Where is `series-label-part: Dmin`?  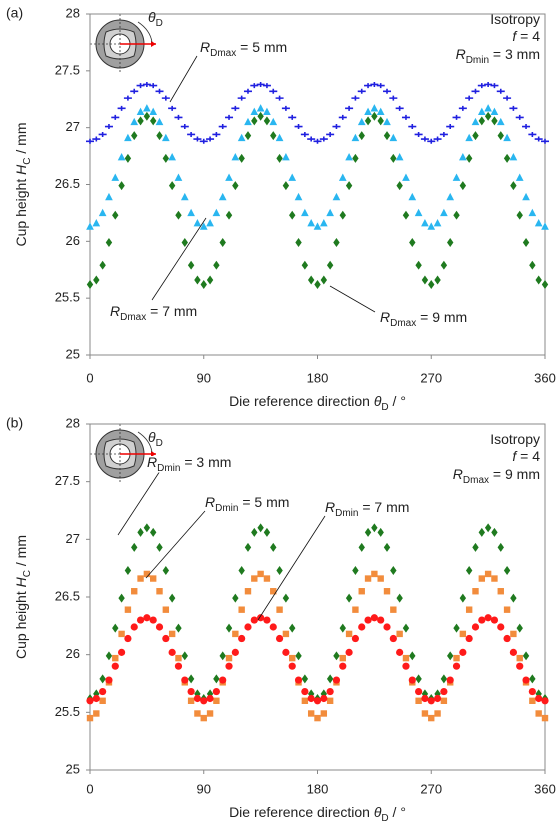
series-label-part: Dmin is located at coordinates (168, 468).